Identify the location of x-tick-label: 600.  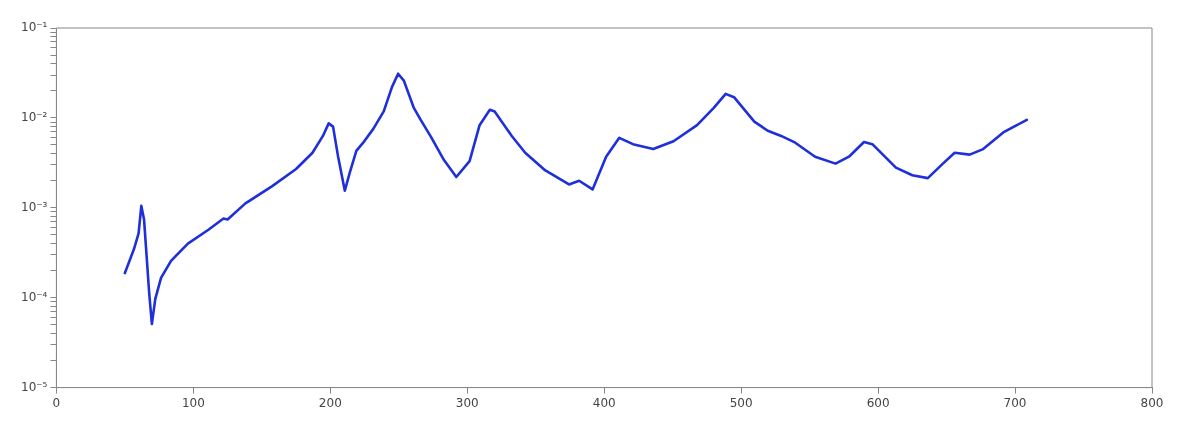
(878, 402).